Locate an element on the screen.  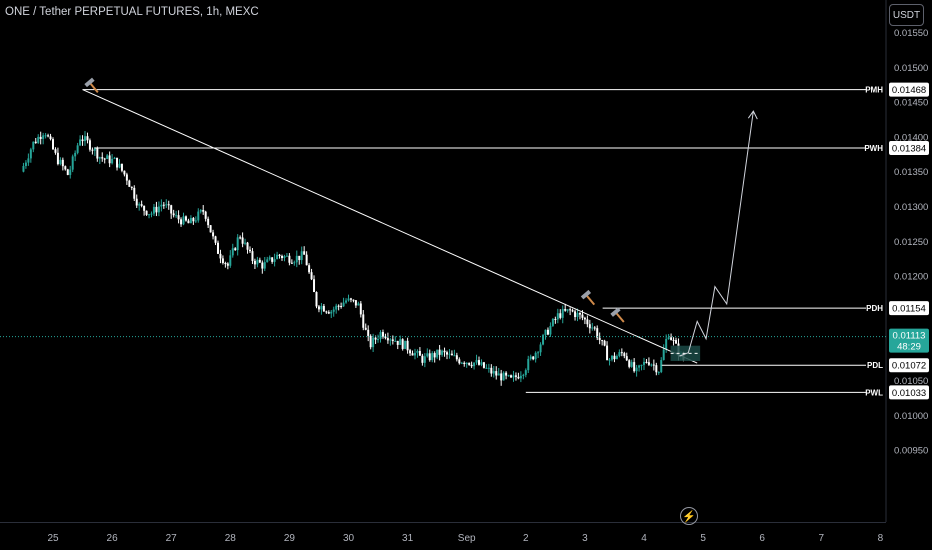
x-tick-label: 29 is located at coordinates (290, 538).